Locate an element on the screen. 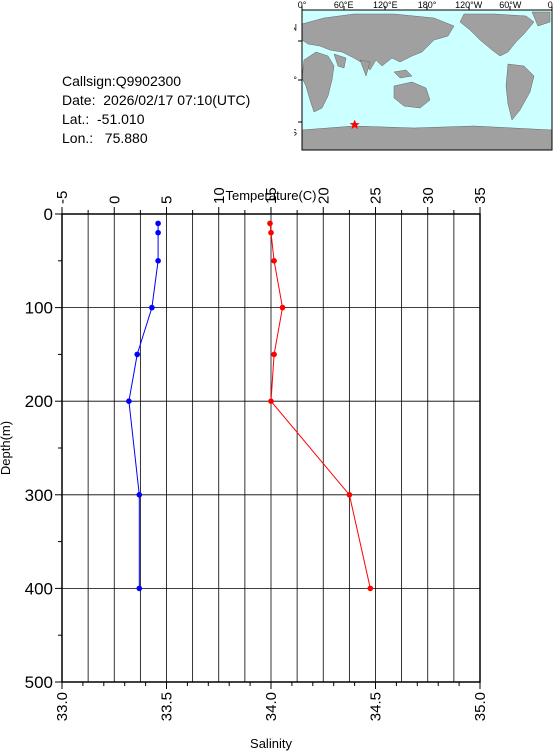 The height and width of the screenshot is (751, 553). temperature-tick-label: 20 is located at coordinates (323, 195).